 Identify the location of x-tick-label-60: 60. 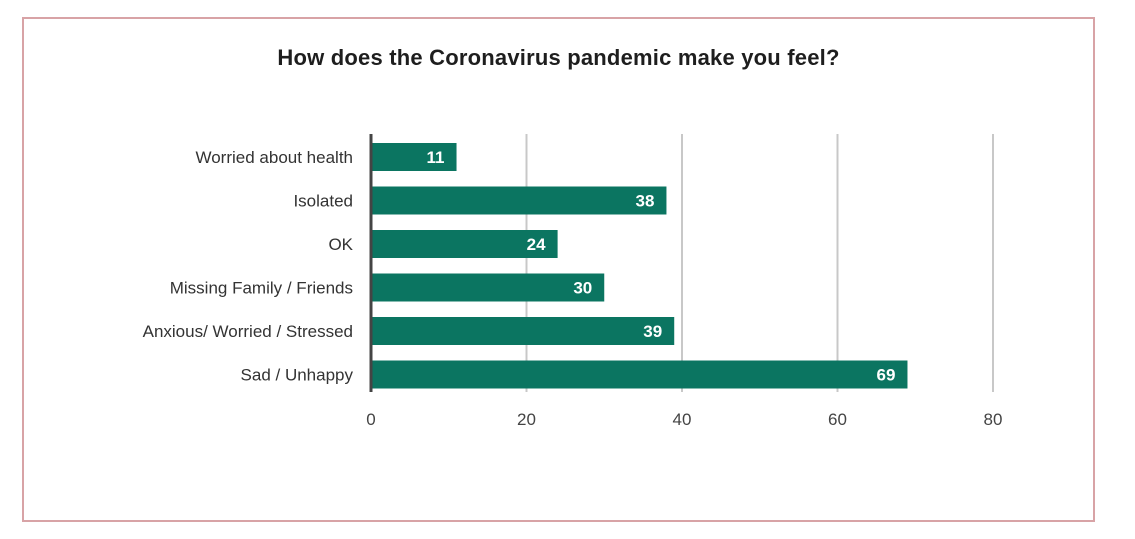
(837, 419).